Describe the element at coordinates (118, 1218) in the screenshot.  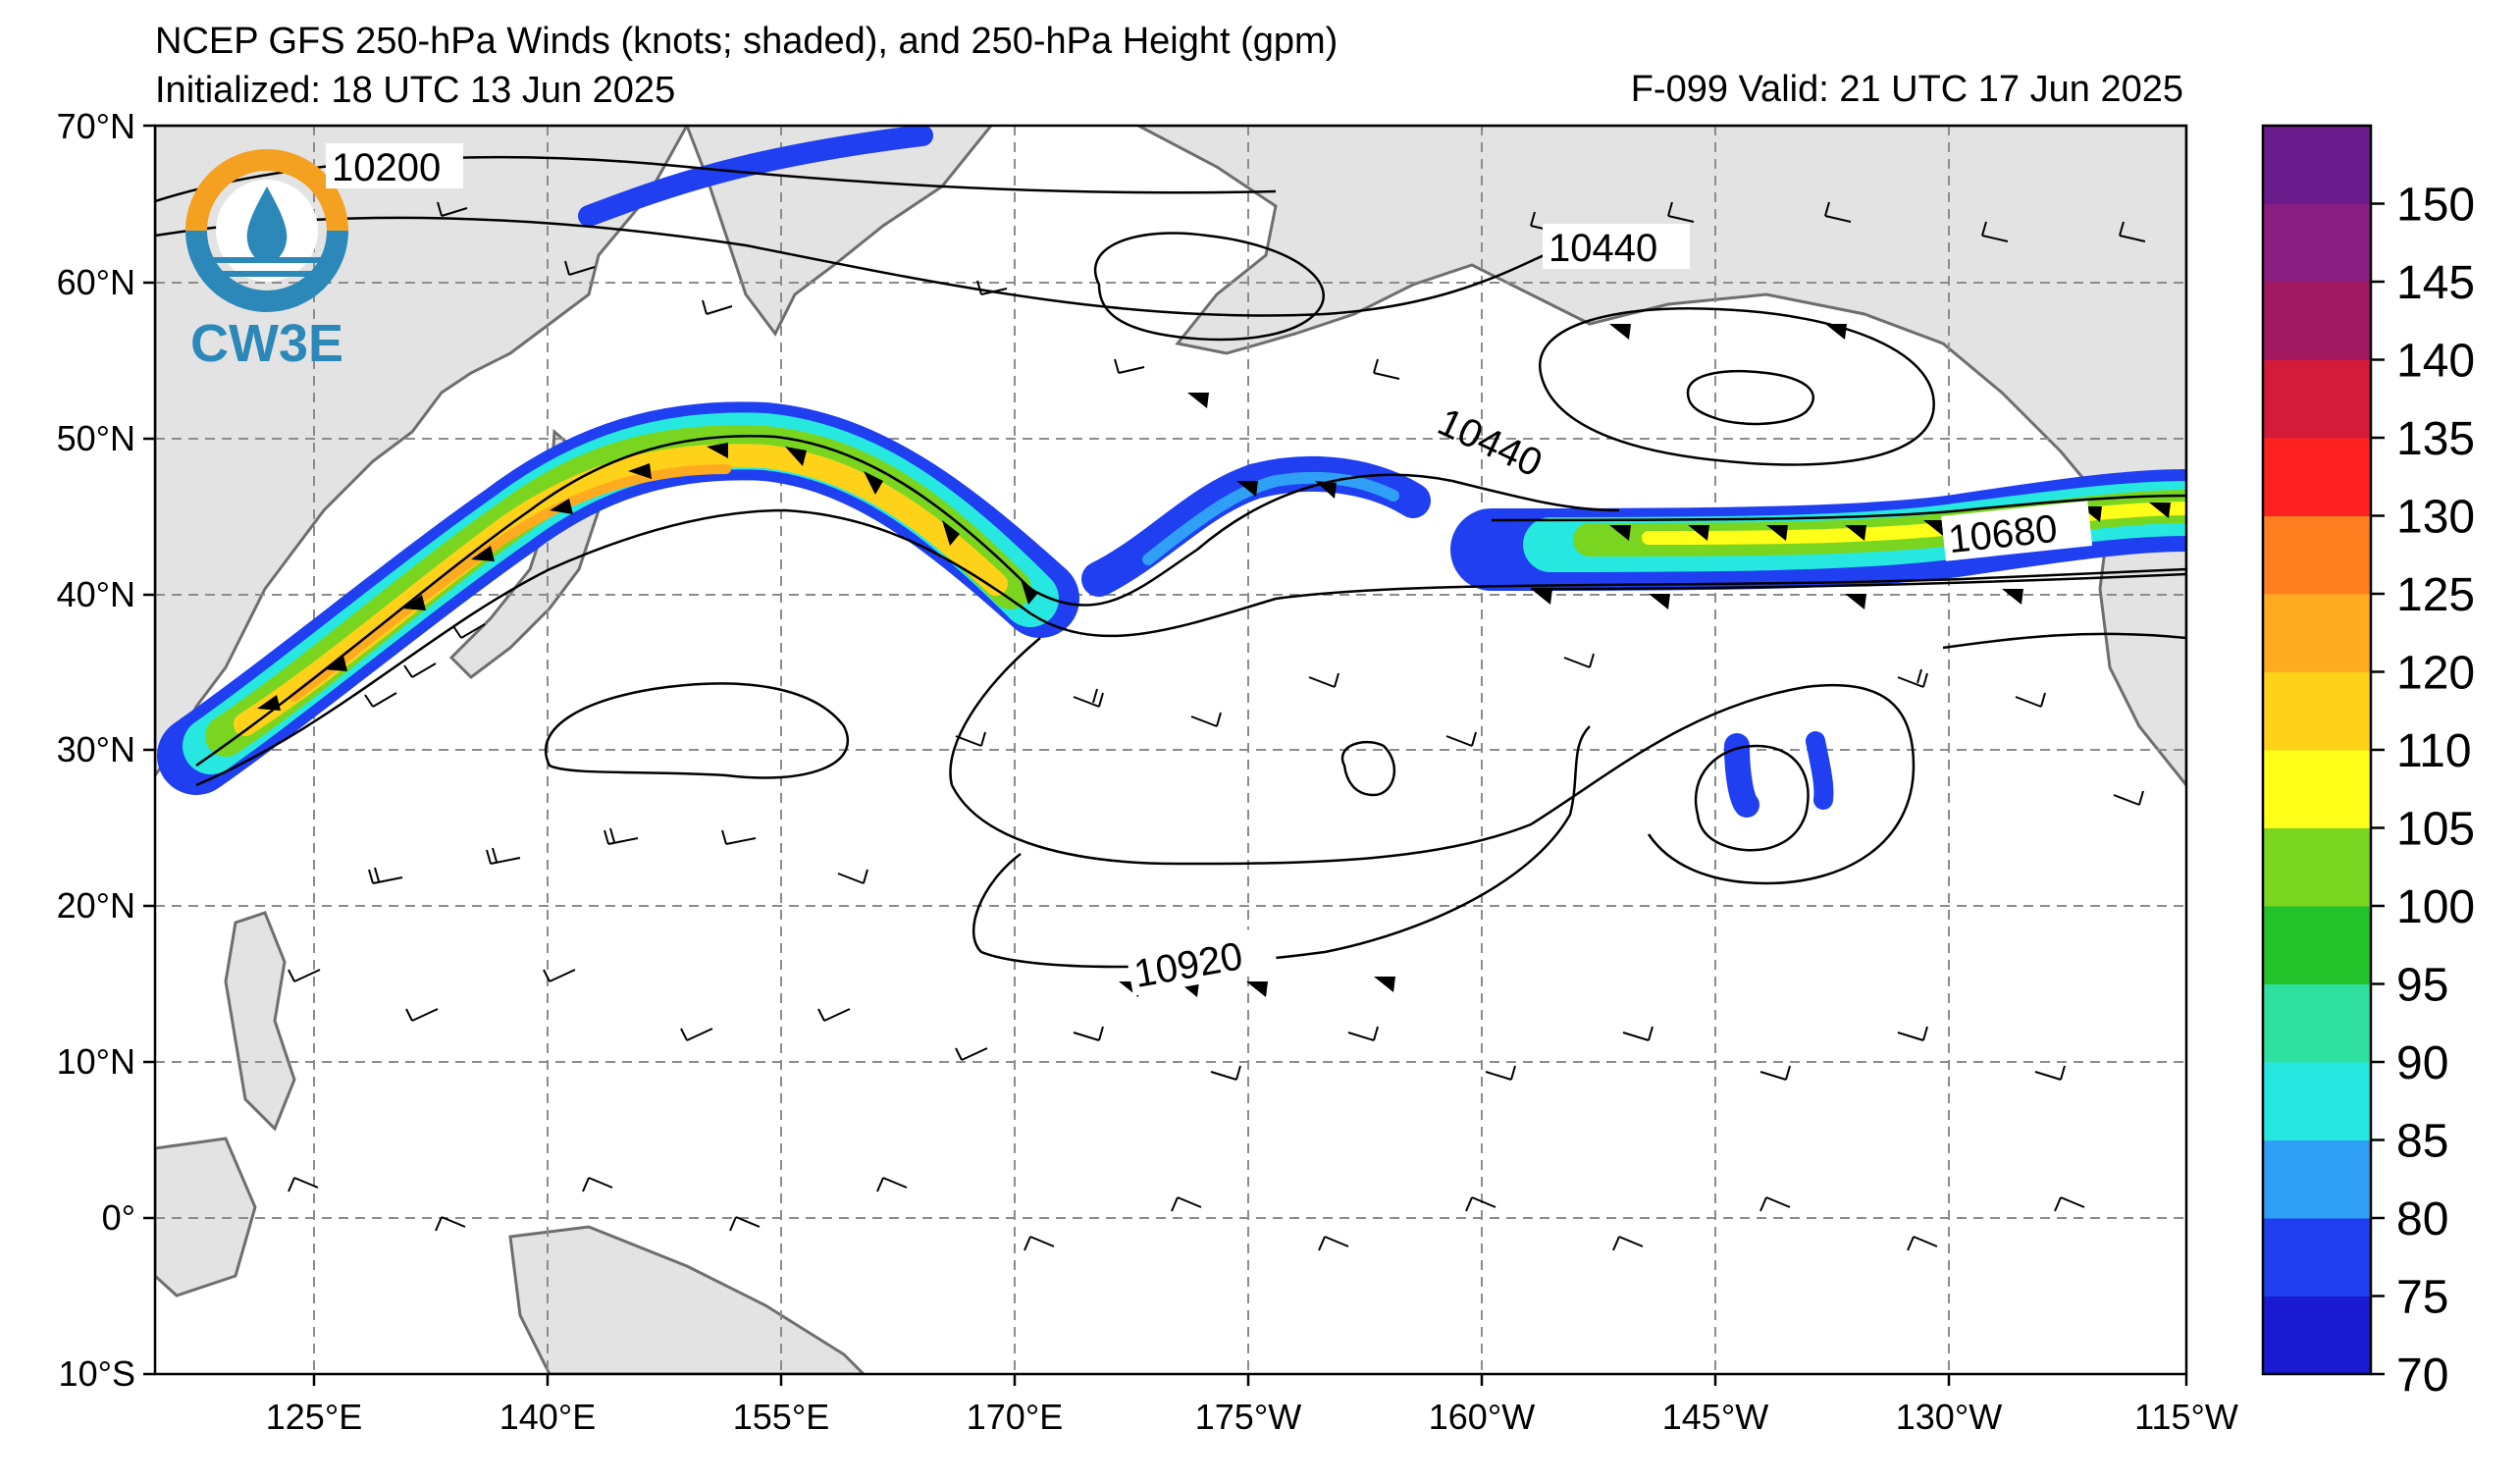
I see `lat-label: 0°` at that location.